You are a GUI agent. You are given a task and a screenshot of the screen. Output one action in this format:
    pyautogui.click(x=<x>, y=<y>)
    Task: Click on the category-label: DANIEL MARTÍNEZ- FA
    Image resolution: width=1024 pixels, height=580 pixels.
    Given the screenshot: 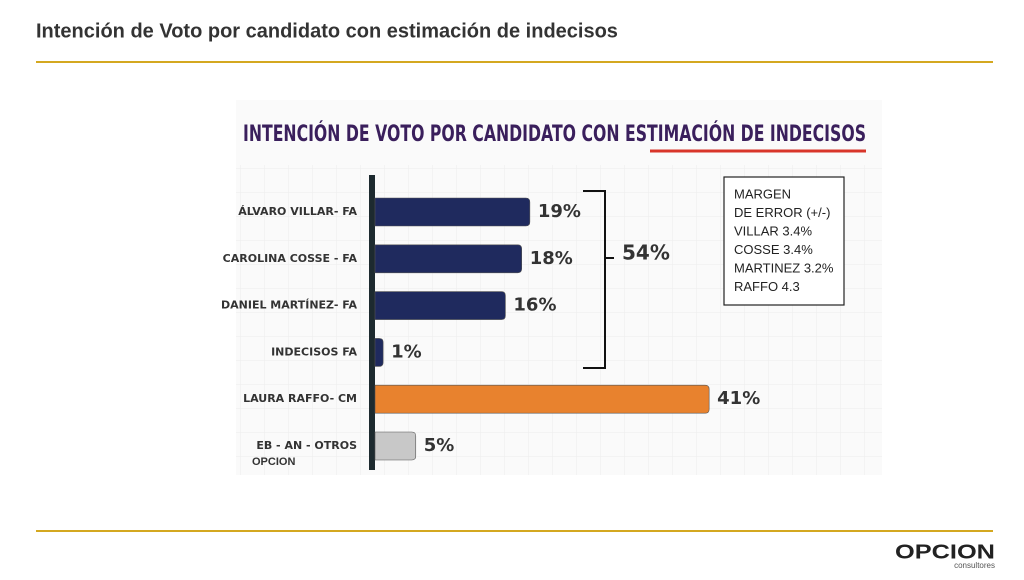 What is the action you would take?
    pyautogui.click(x=289, y=305)
    